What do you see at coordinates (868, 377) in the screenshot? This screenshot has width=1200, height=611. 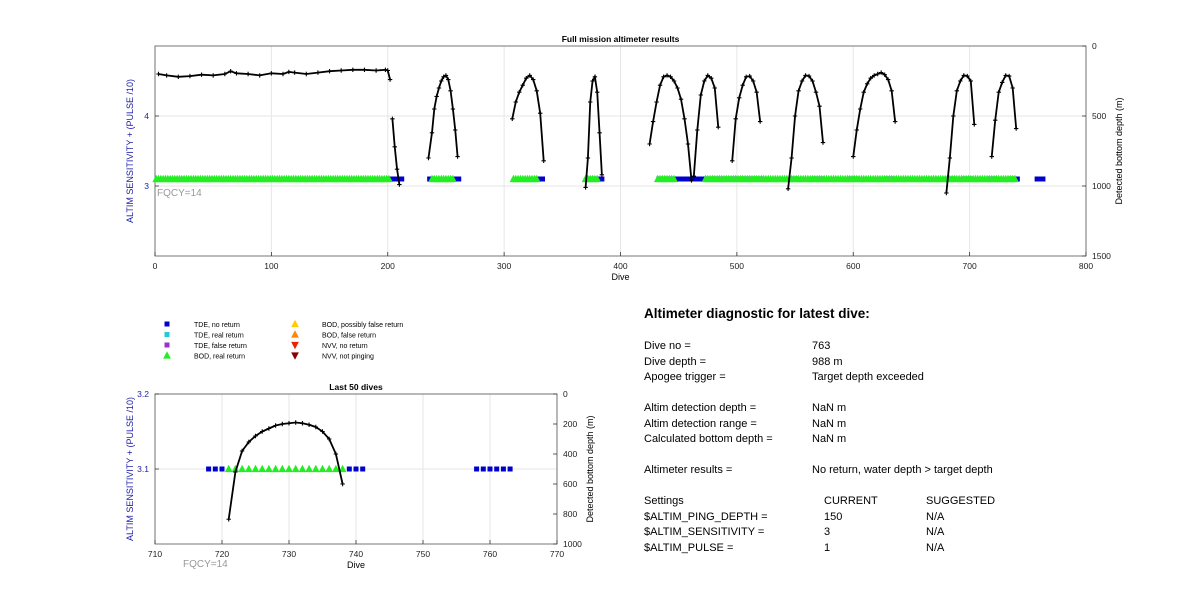 I see `apogee-value: Target depth exceeded` at bounding box center [868, 377].